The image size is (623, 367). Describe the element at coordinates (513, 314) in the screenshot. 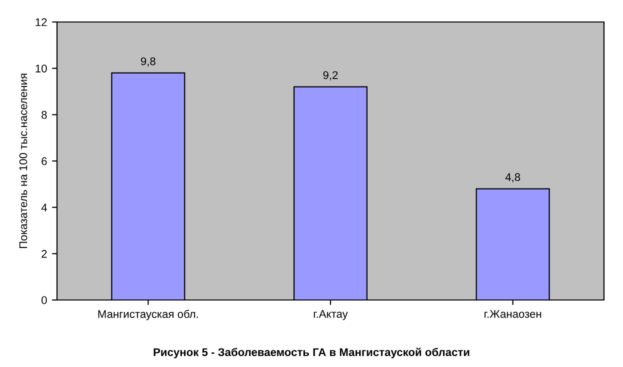

I see `x-tick-label: г.Жанаозен` at that location.